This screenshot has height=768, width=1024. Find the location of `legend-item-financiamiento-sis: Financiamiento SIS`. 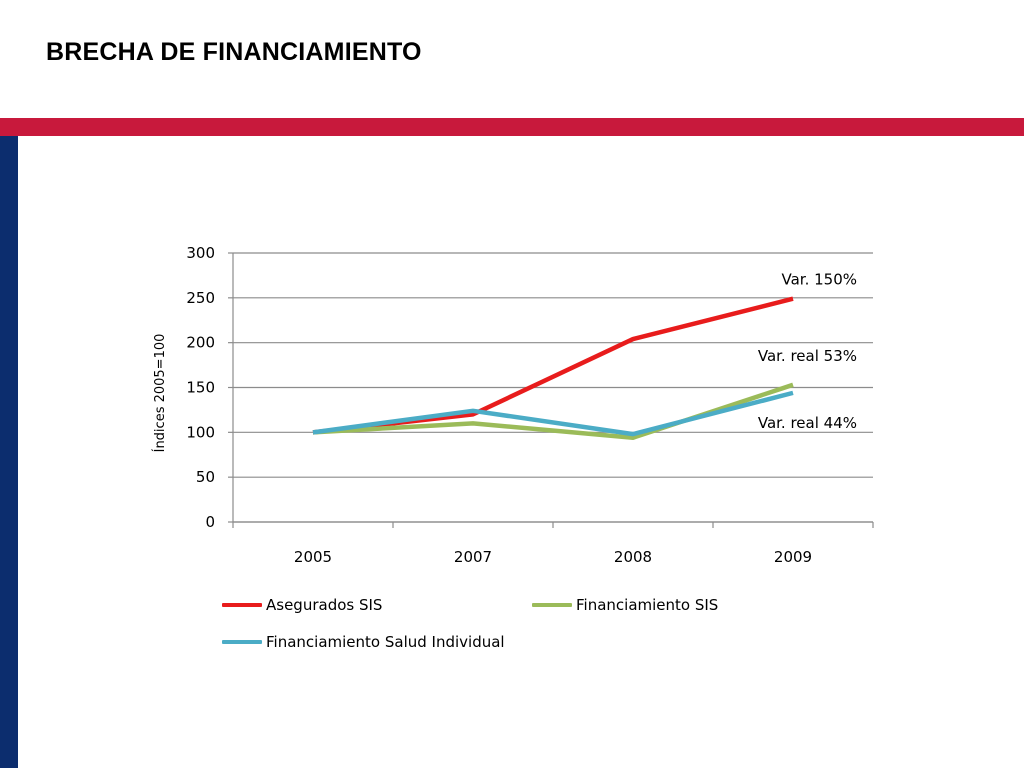

legend-item-financiamiento-sis: Financiamiento SIS is located at coordinates (625, 605).